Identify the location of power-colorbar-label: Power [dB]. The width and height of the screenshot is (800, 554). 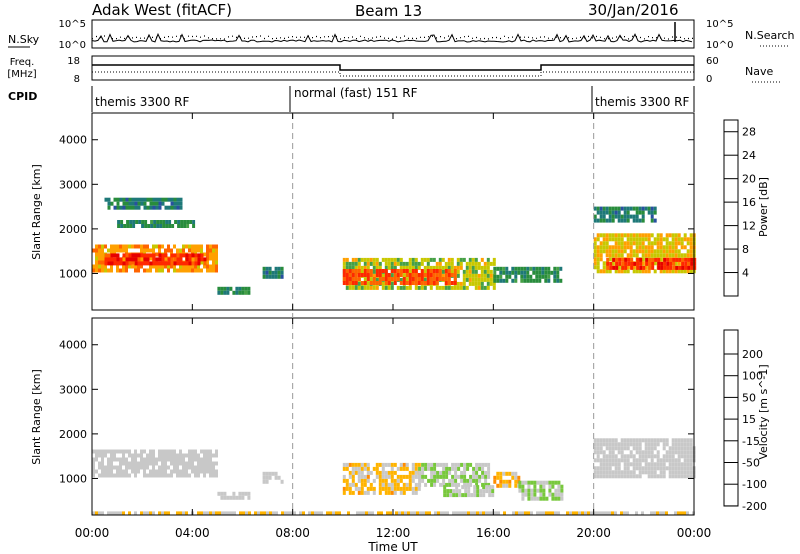
(763, 207).